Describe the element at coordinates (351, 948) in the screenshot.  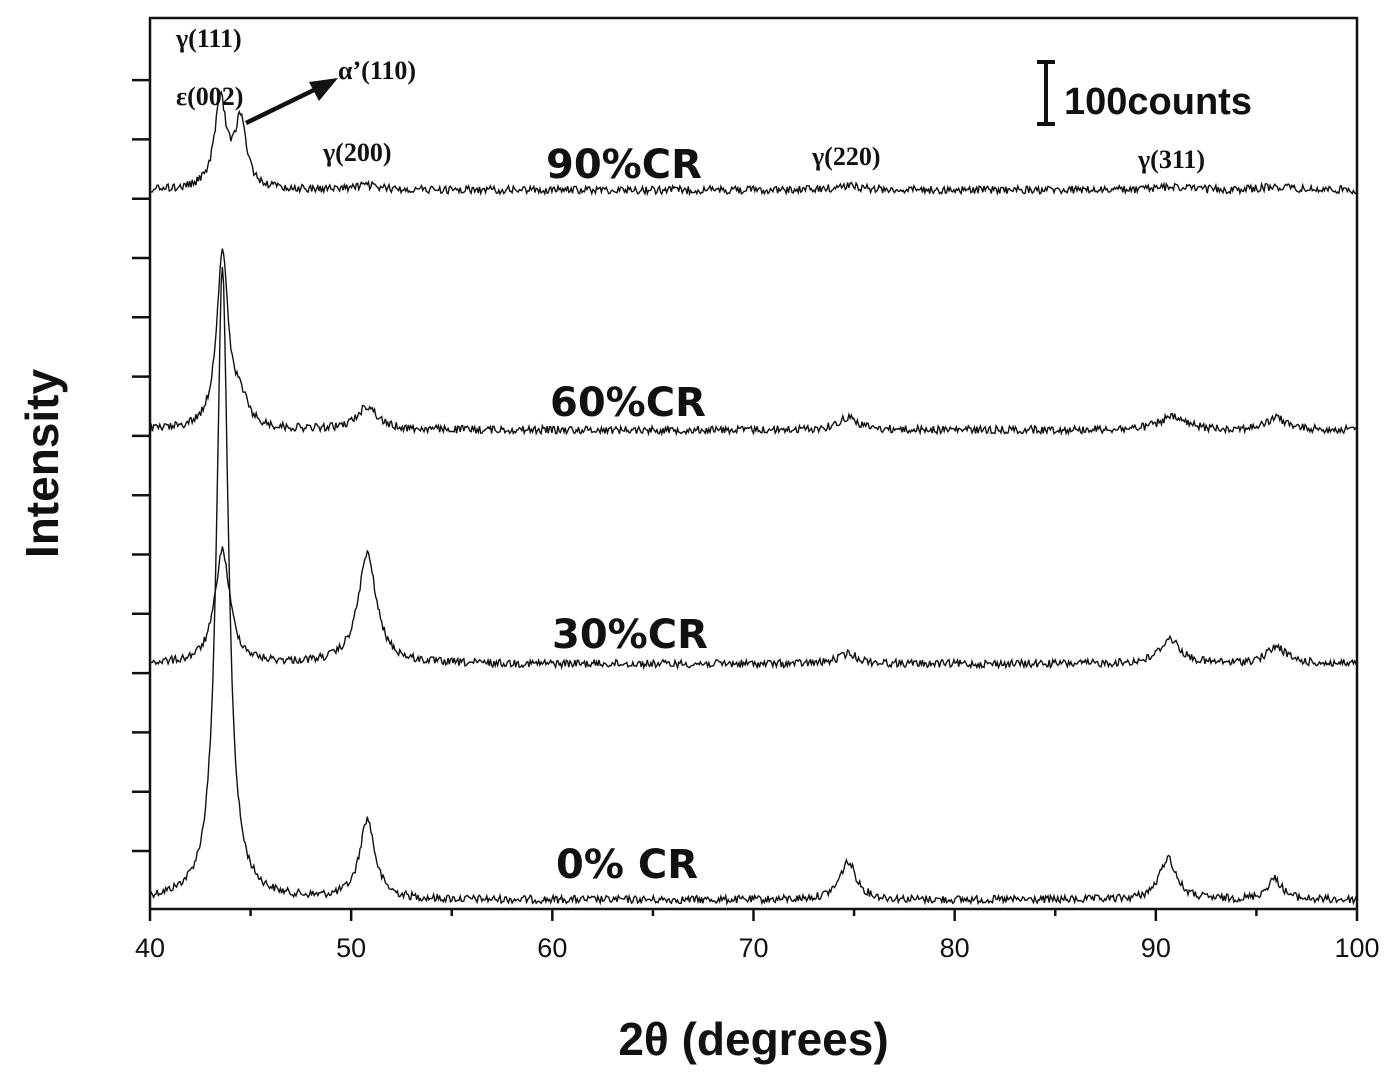
I see `x-tick-label-1: 50` at that location.